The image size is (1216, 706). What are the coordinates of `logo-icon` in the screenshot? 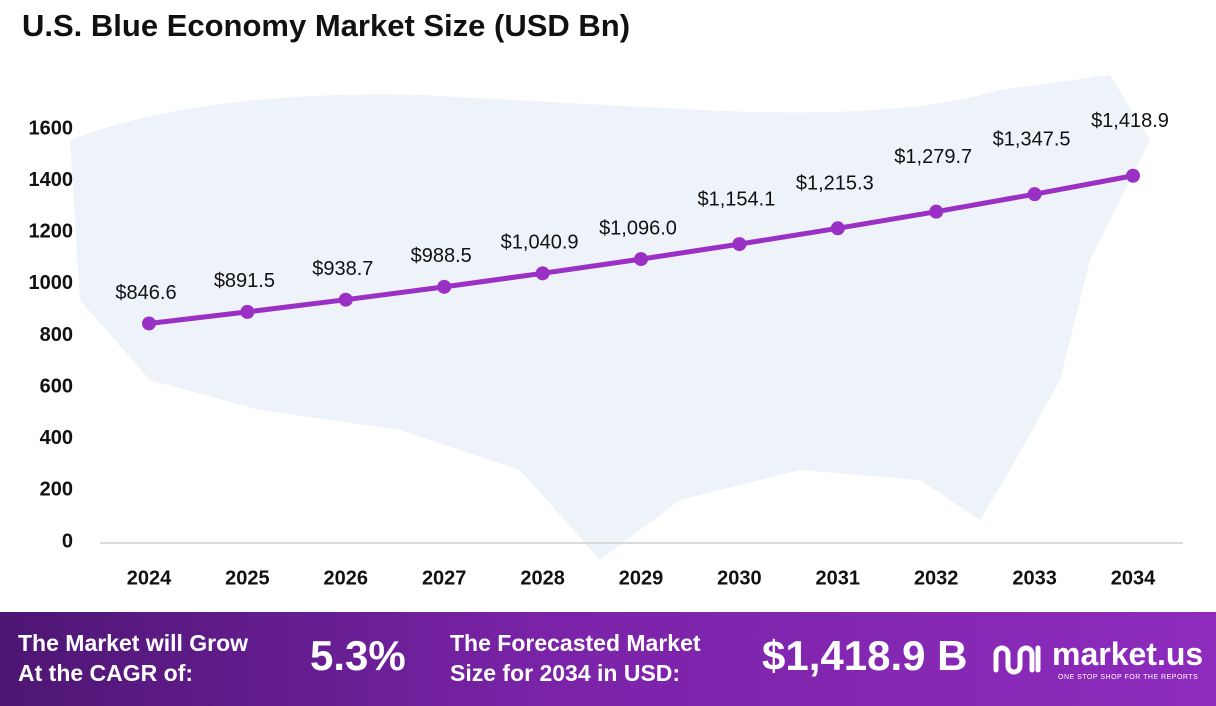 It's located at (1017, 660).